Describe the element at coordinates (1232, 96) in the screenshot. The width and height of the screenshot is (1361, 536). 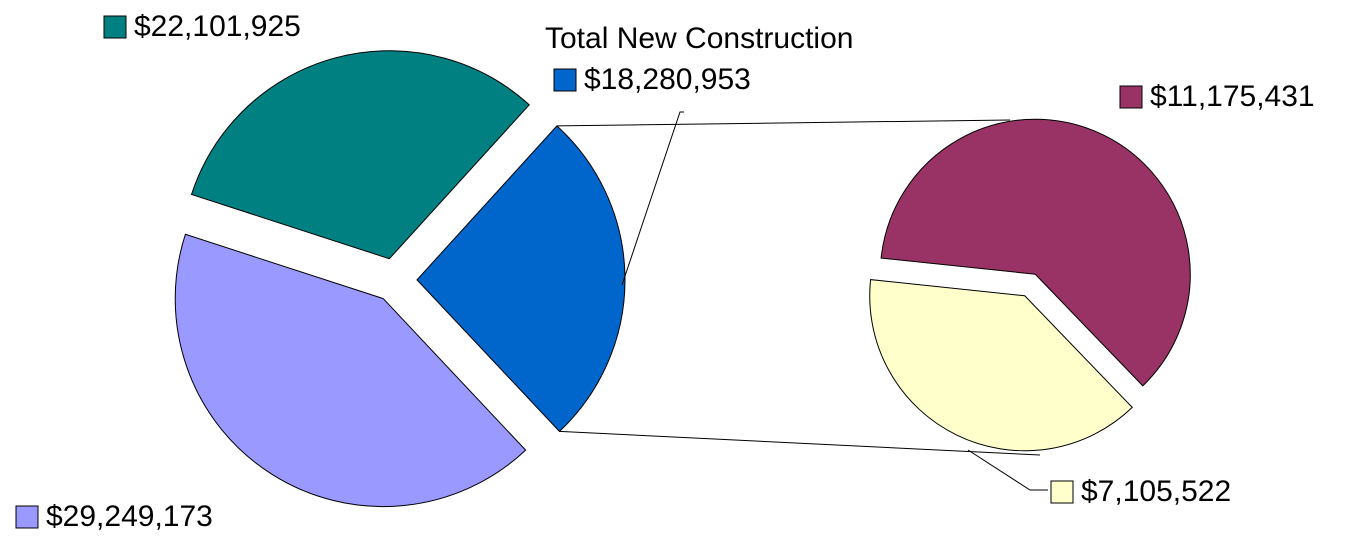
I see `data-label: $11,175,431` at that location.